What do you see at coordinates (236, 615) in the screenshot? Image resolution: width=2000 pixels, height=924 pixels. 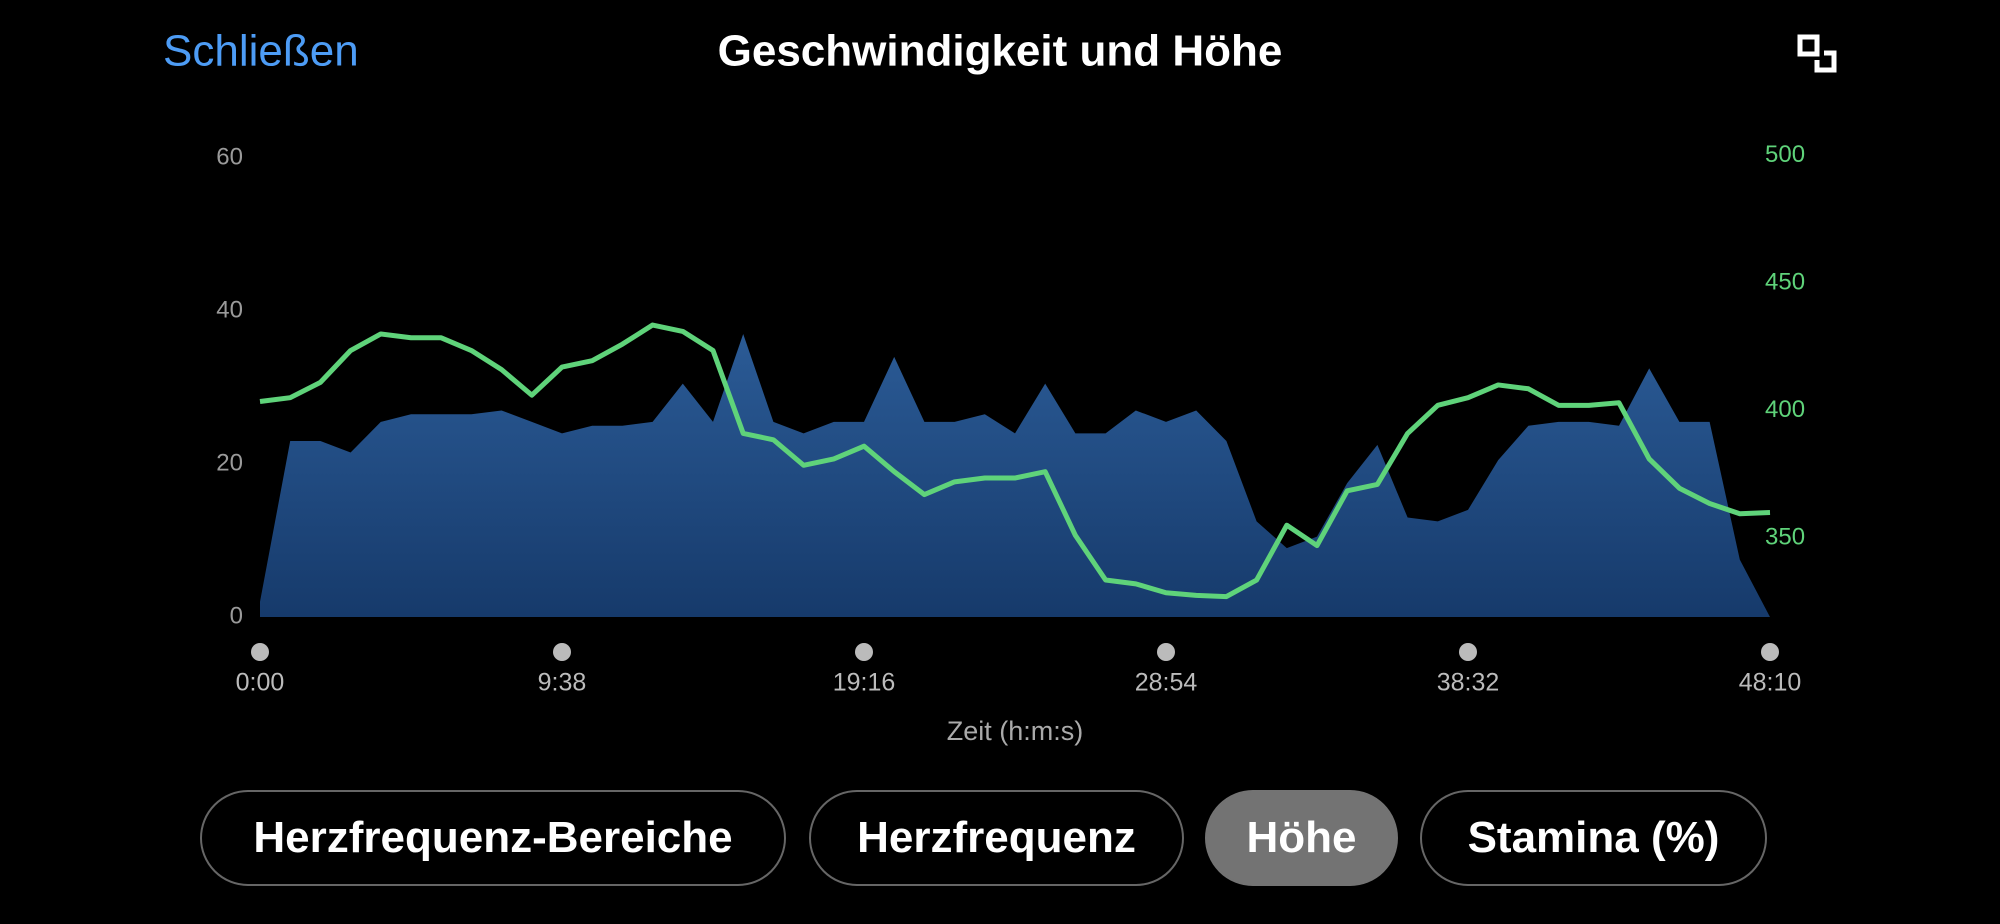 I see `y-tick-label: 0` at bounding box center [236, 615].